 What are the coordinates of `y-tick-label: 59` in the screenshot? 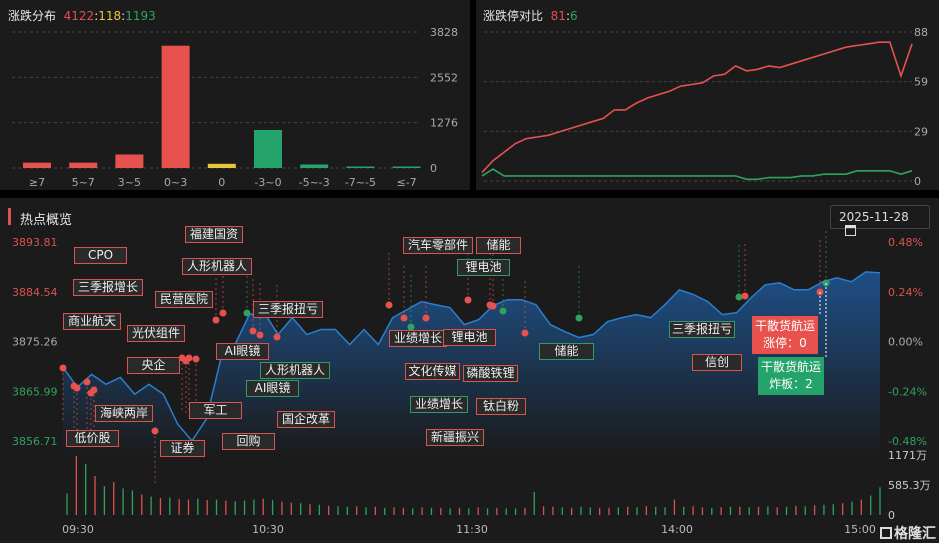 It's located at (921, 82).